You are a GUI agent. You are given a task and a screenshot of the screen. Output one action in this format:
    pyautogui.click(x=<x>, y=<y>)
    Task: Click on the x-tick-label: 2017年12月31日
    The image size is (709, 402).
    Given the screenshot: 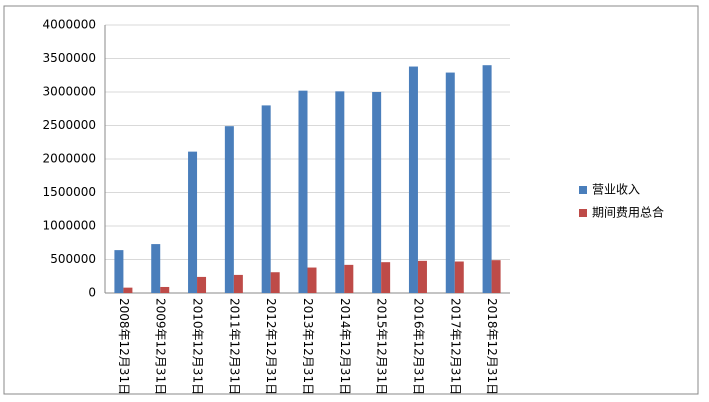 What is the action you would take?
    pyautogui.click(x=455, y=346)
    